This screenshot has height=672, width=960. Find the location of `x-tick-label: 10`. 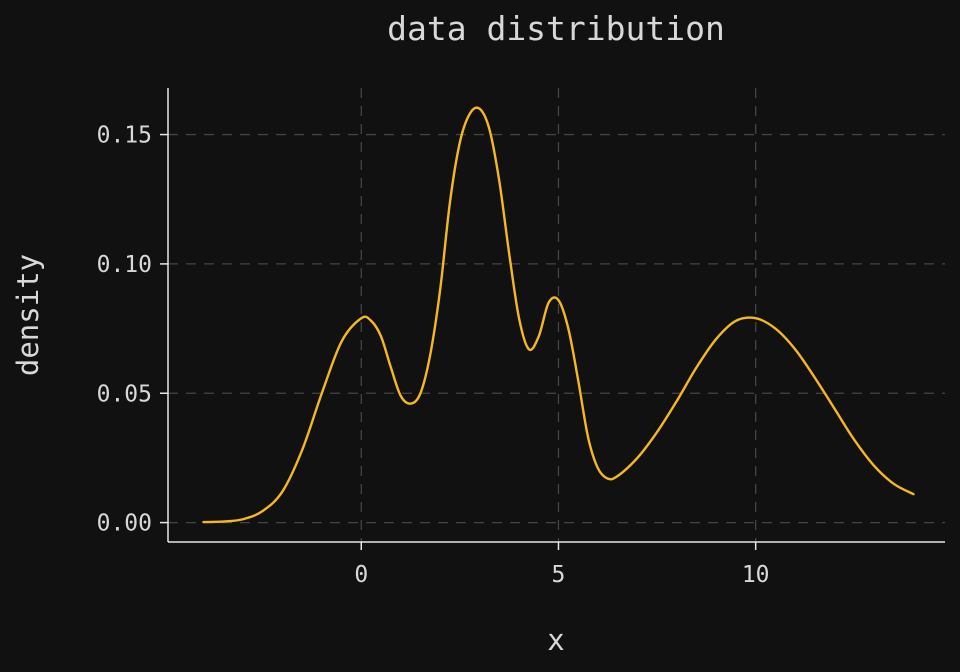

x-tick-label: 10 is located at coordinates (756, 575).